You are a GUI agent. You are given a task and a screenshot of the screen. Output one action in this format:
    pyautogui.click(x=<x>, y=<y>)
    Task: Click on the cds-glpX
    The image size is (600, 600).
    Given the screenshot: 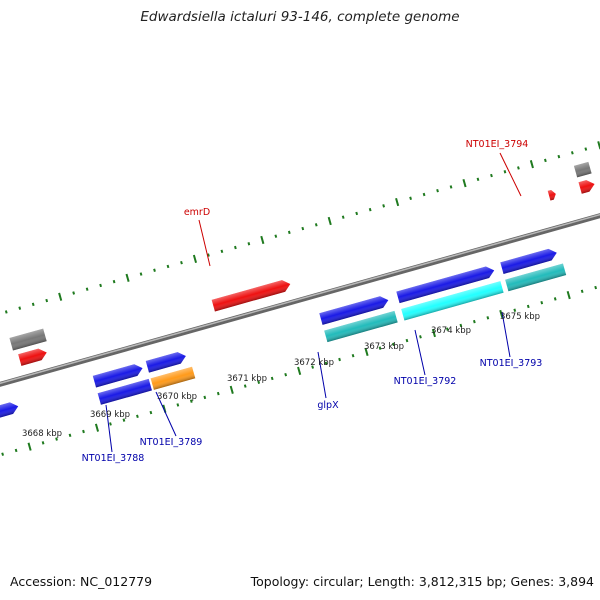 What is the action you would take?
    pyautogui.click(x=354, y=310)
    